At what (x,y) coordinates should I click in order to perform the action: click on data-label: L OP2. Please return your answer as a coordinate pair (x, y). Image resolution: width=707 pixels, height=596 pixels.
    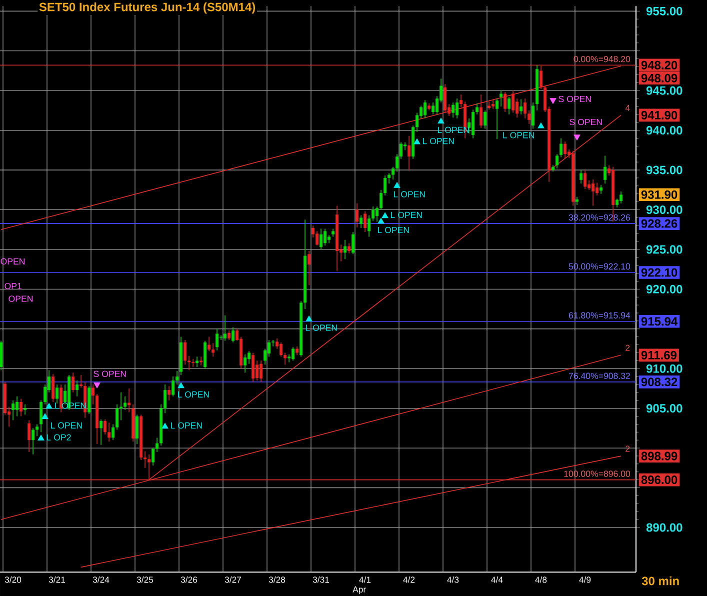
    Looking at the image, I should click on (59, 437).